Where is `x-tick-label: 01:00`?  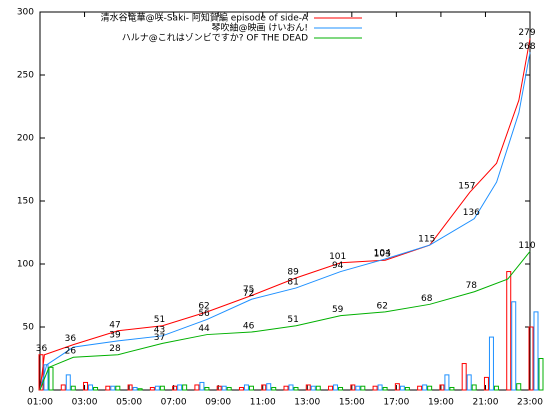
x-tick-label: 01:00 is located at coordinates (40, 403).